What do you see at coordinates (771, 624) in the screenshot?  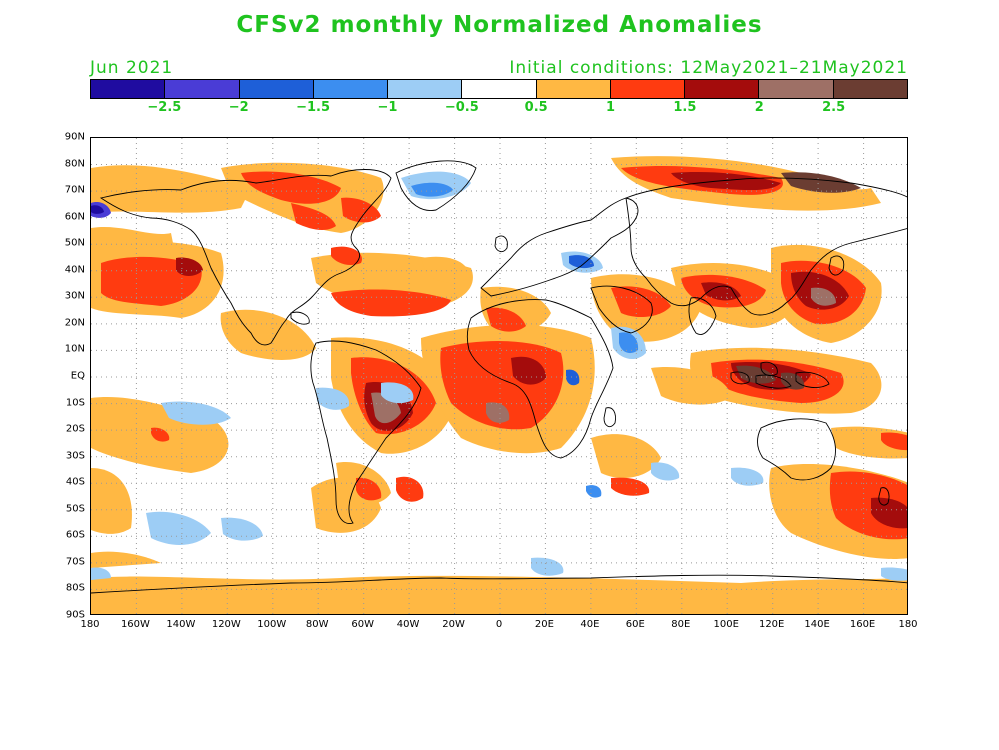 I see `longitude-label: 120E` at bounding box center [771, 624].